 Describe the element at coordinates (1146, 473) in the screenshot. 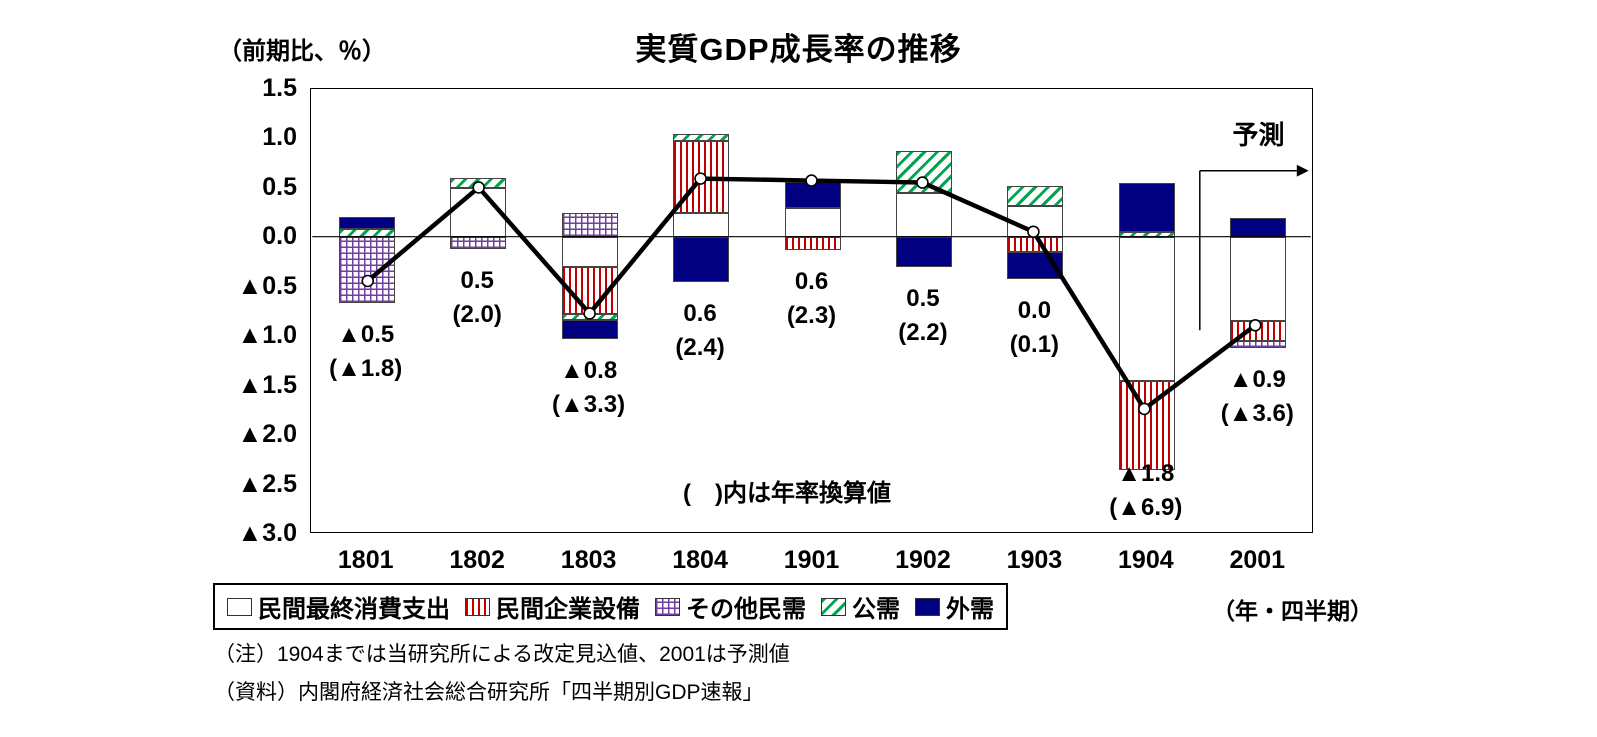

I see `bar-label-rate: ▲1.8` at that location.